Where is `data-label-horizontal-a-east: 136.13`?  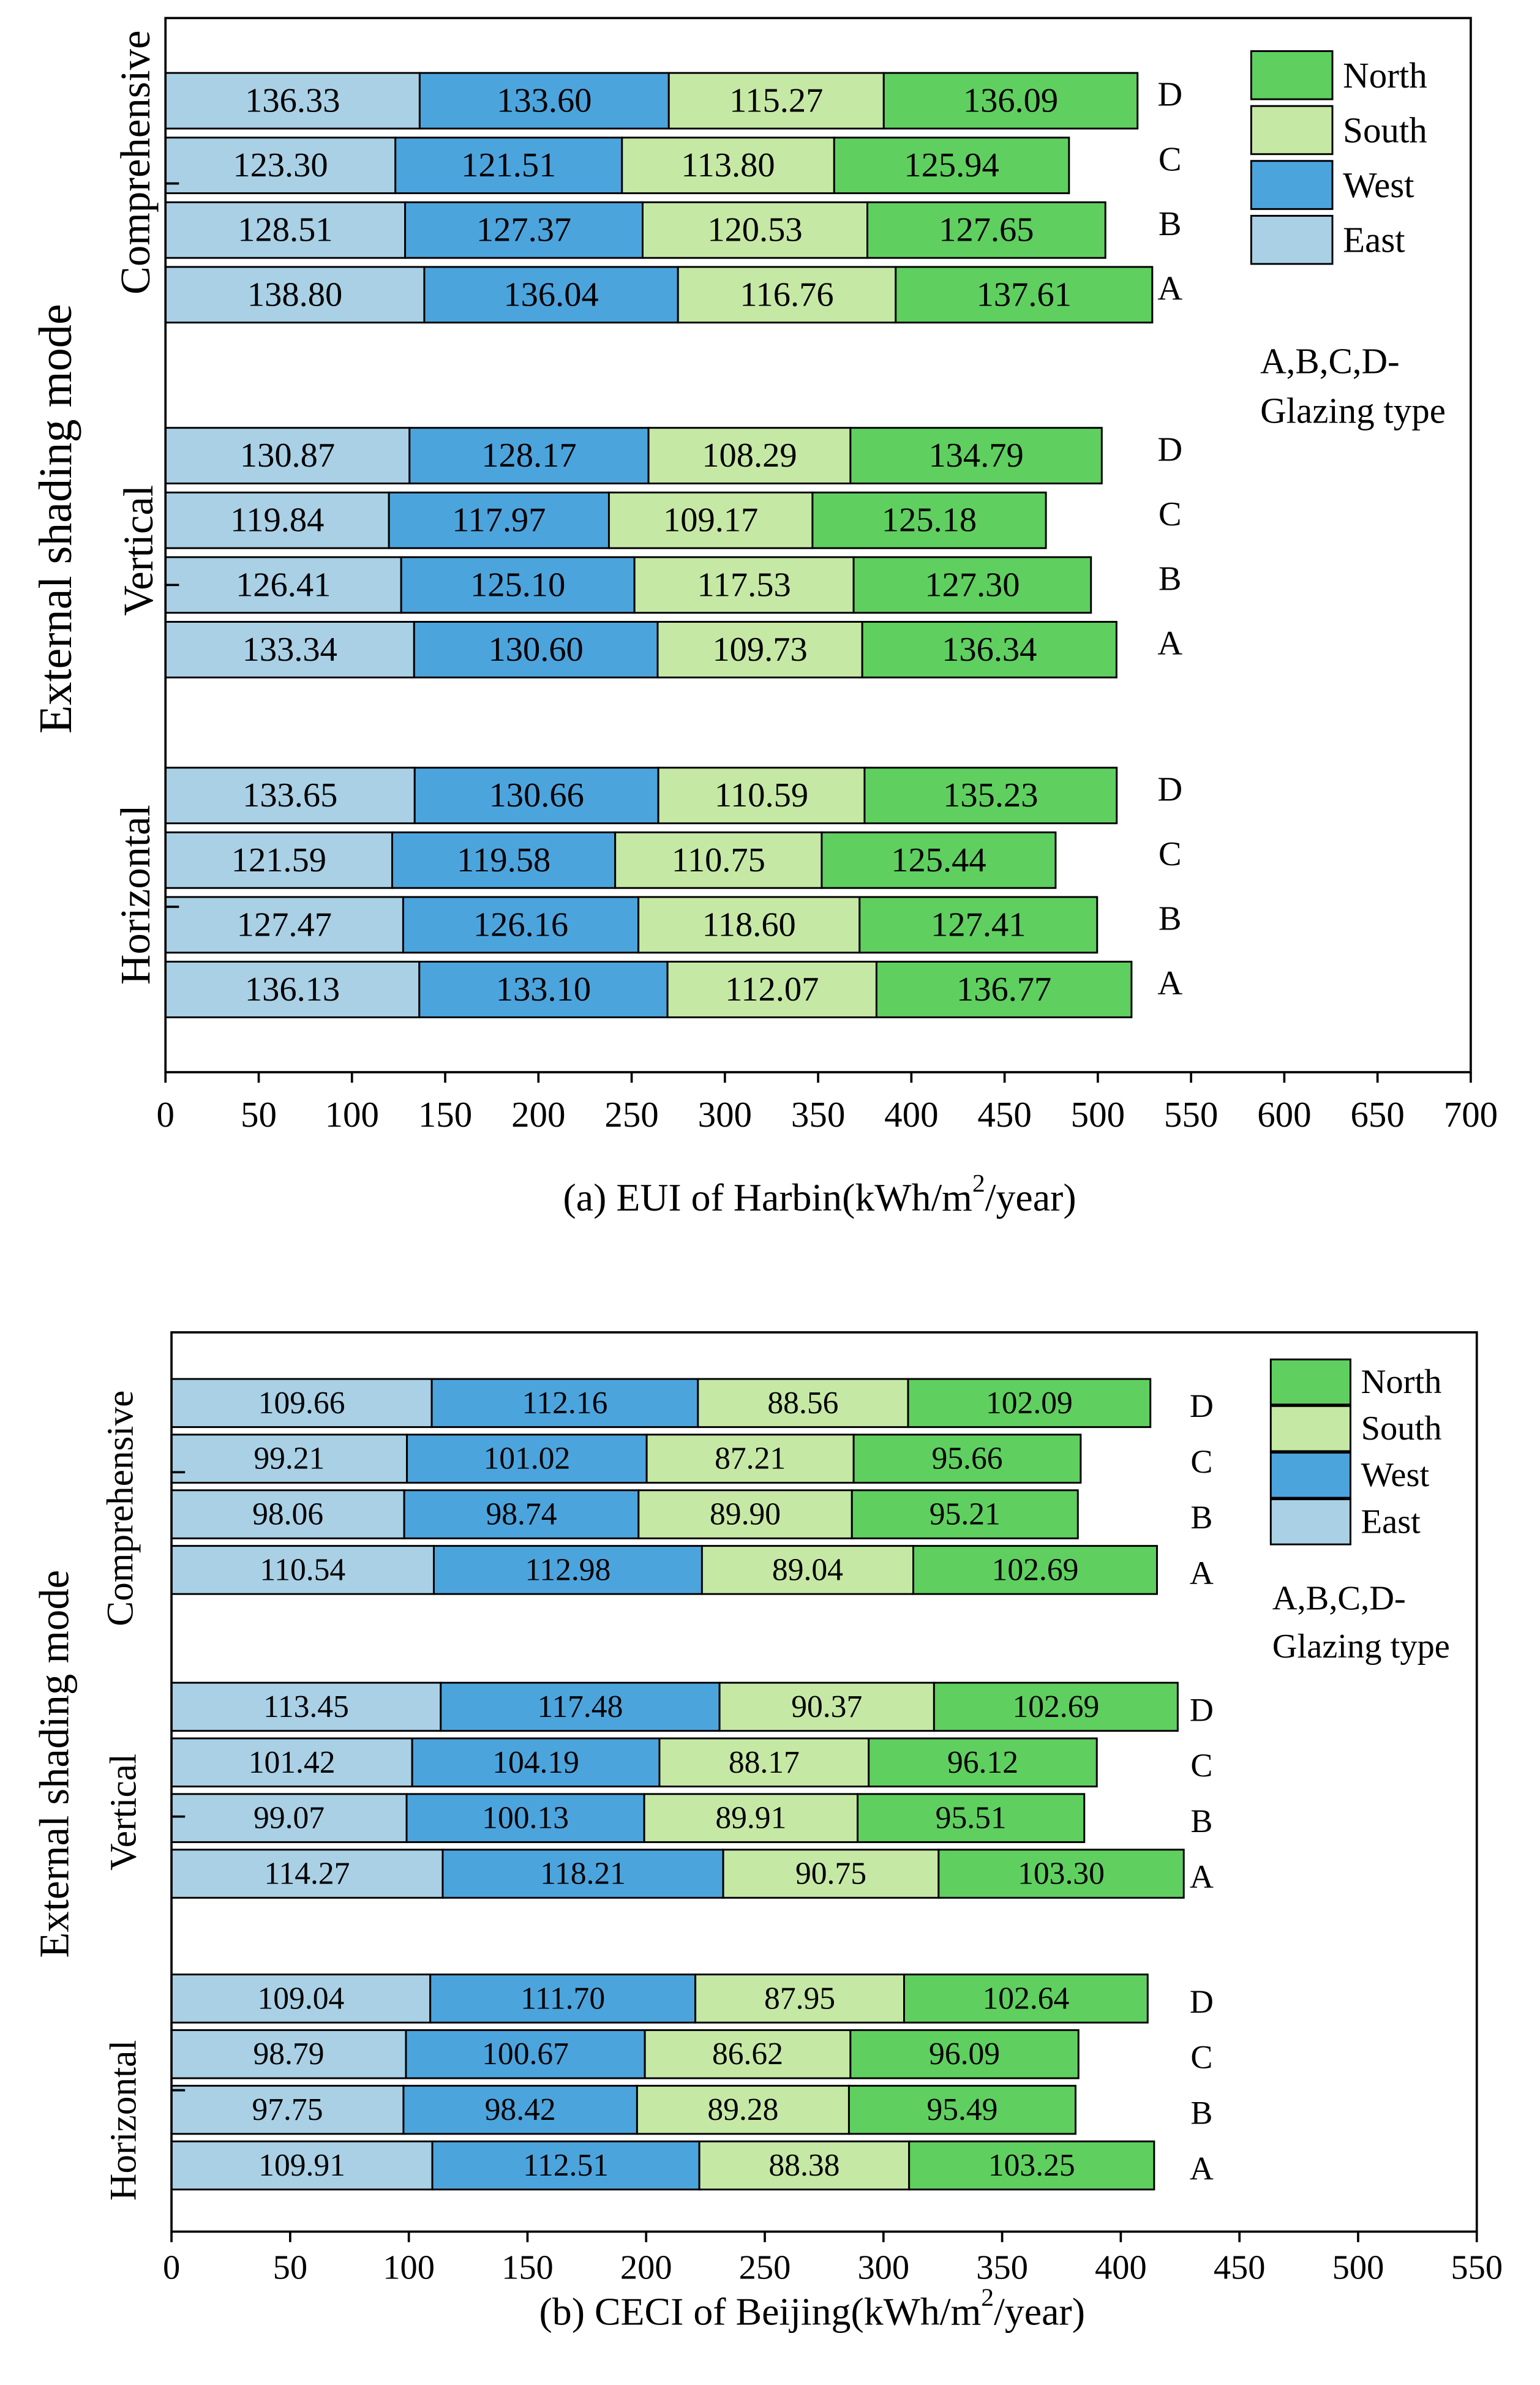
data-label-horizontal-a-east: 136.13 is located at coordinates (293, 989).